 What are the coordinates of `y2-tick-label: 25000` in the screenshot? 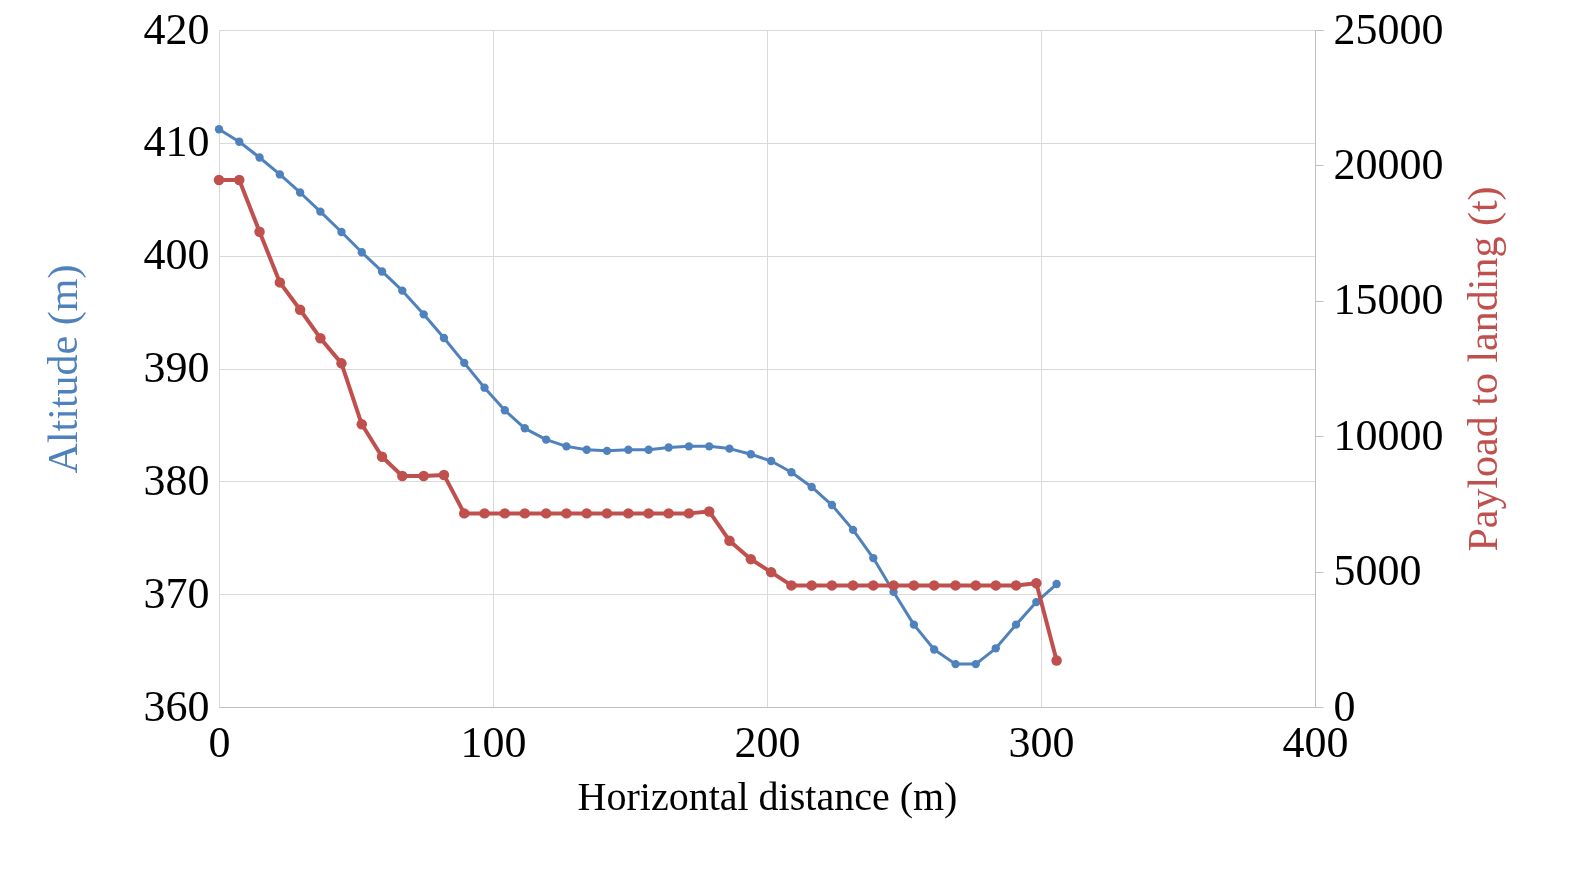 It's located at (1388, 29).